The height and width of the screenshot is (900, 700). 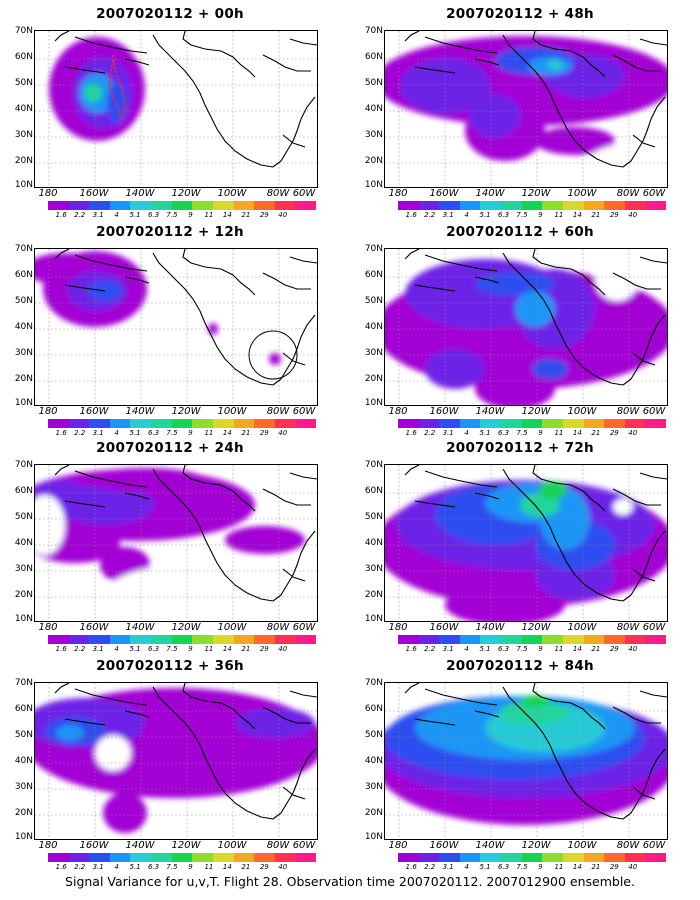 I want to click on longitude-label: 160W, so click(x=94, y=627).